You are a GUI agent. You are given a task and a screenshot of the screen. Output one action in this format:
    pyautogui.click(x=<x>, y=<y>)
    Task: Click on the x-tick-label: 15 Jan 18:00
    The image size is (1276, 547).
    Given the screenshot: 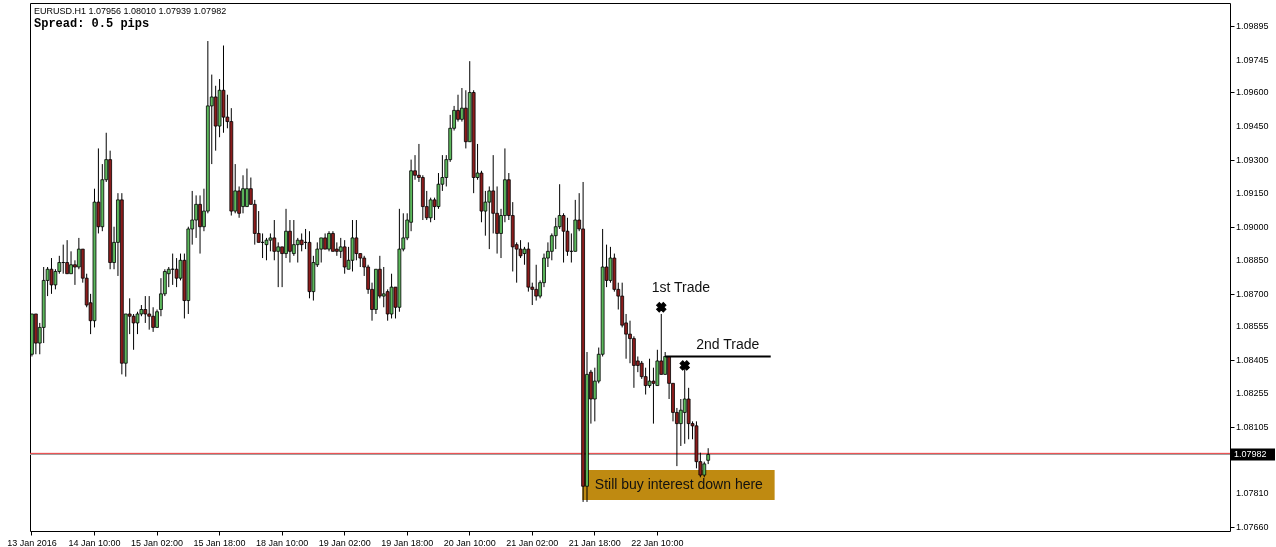 What is the action you would take?
    pyautogui.click(x=219, y=542)
    